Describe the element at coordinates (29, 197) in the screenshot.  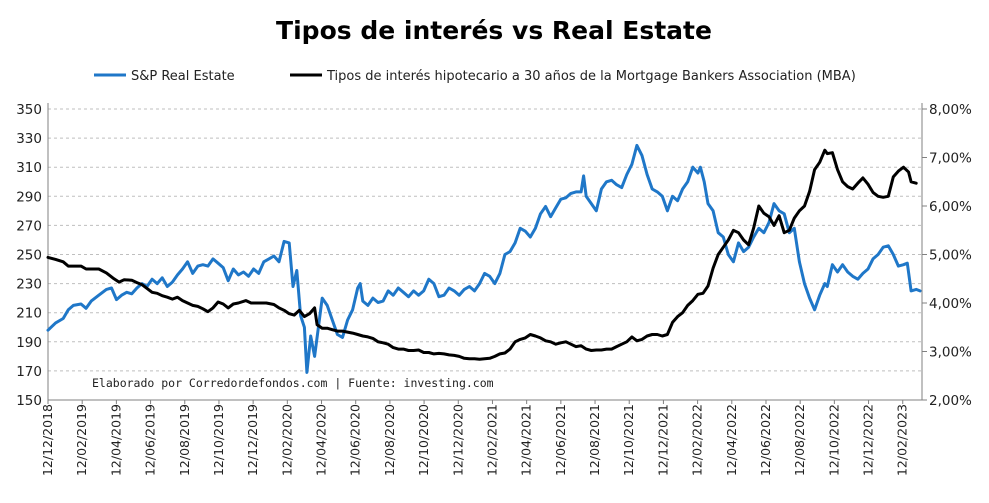
I see `y-left-tick-label: 290` at that location.